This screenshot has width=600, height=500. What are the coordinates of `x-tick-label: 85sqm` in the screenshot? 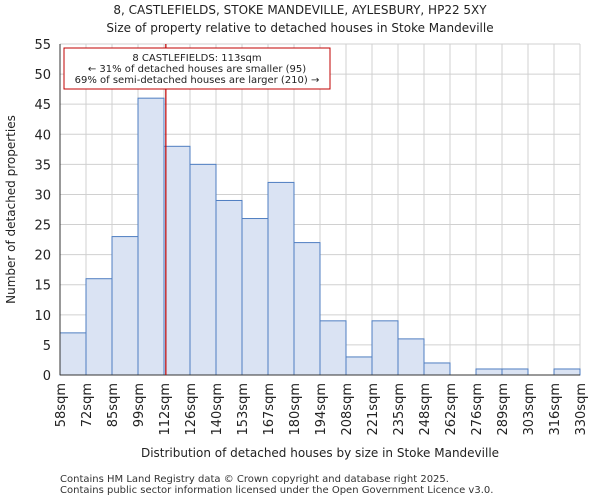 It's located at (113, 405).